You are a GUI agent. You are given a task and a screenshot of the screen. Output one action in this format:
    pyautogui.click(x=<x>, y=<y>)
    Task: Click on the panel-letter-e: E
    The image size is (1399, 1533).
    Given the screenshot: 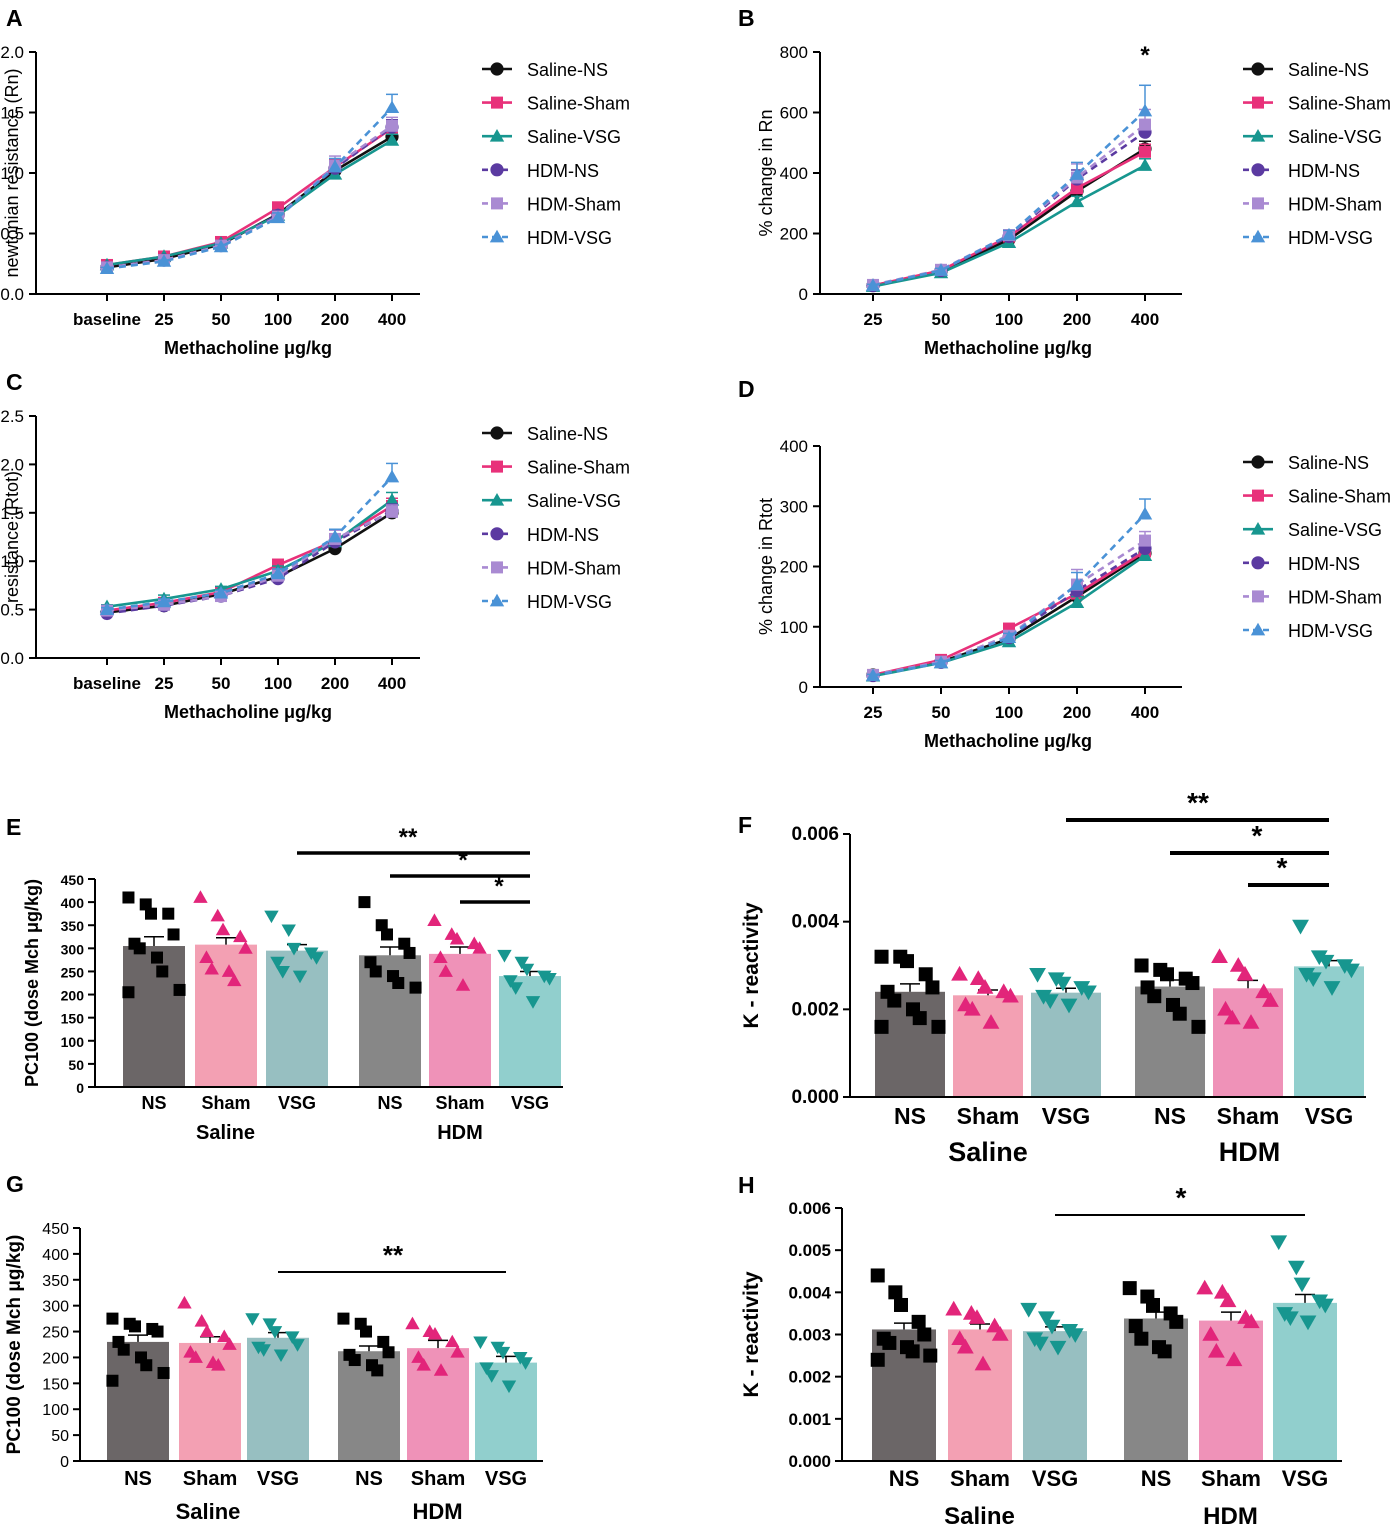 What is the action you would take?
    pyautogui.click(x=13, y=827)
    